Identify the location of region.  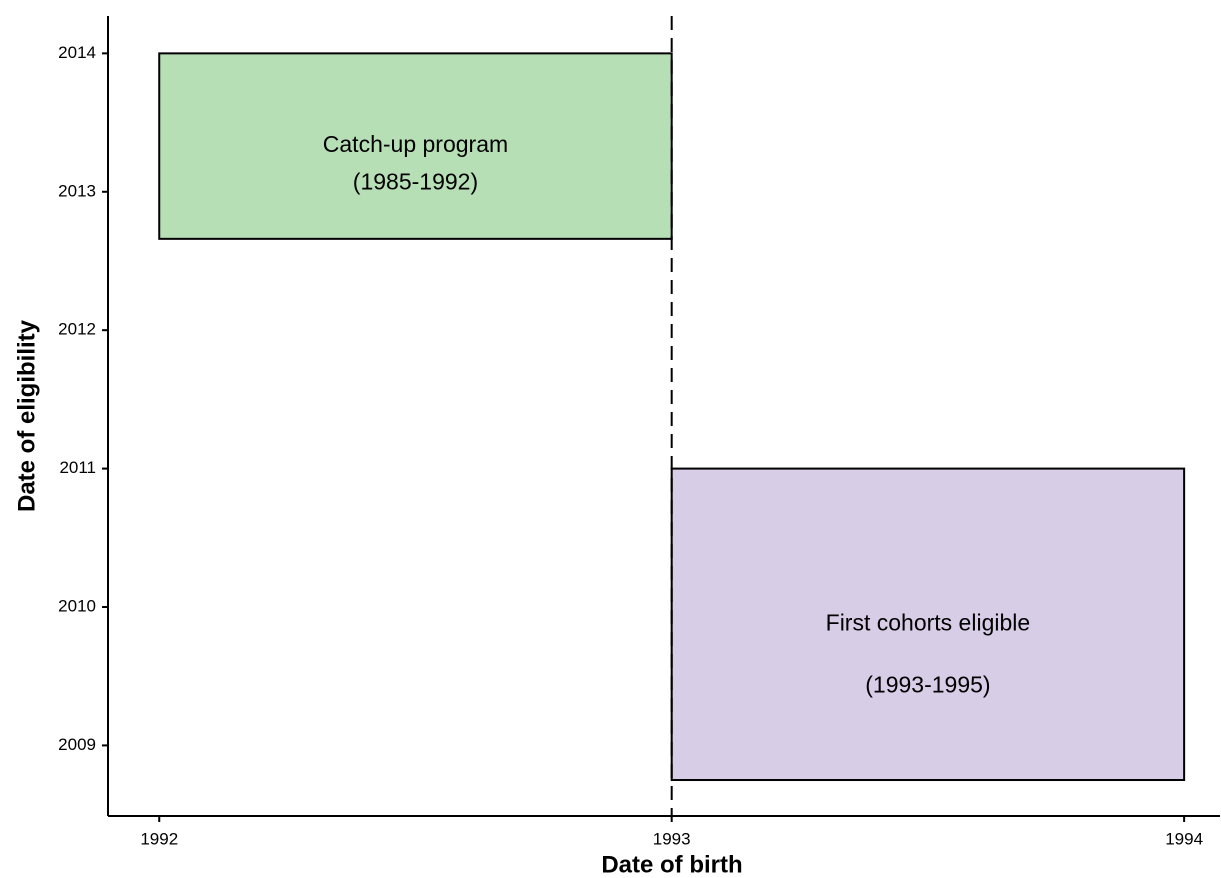
(415, 146).